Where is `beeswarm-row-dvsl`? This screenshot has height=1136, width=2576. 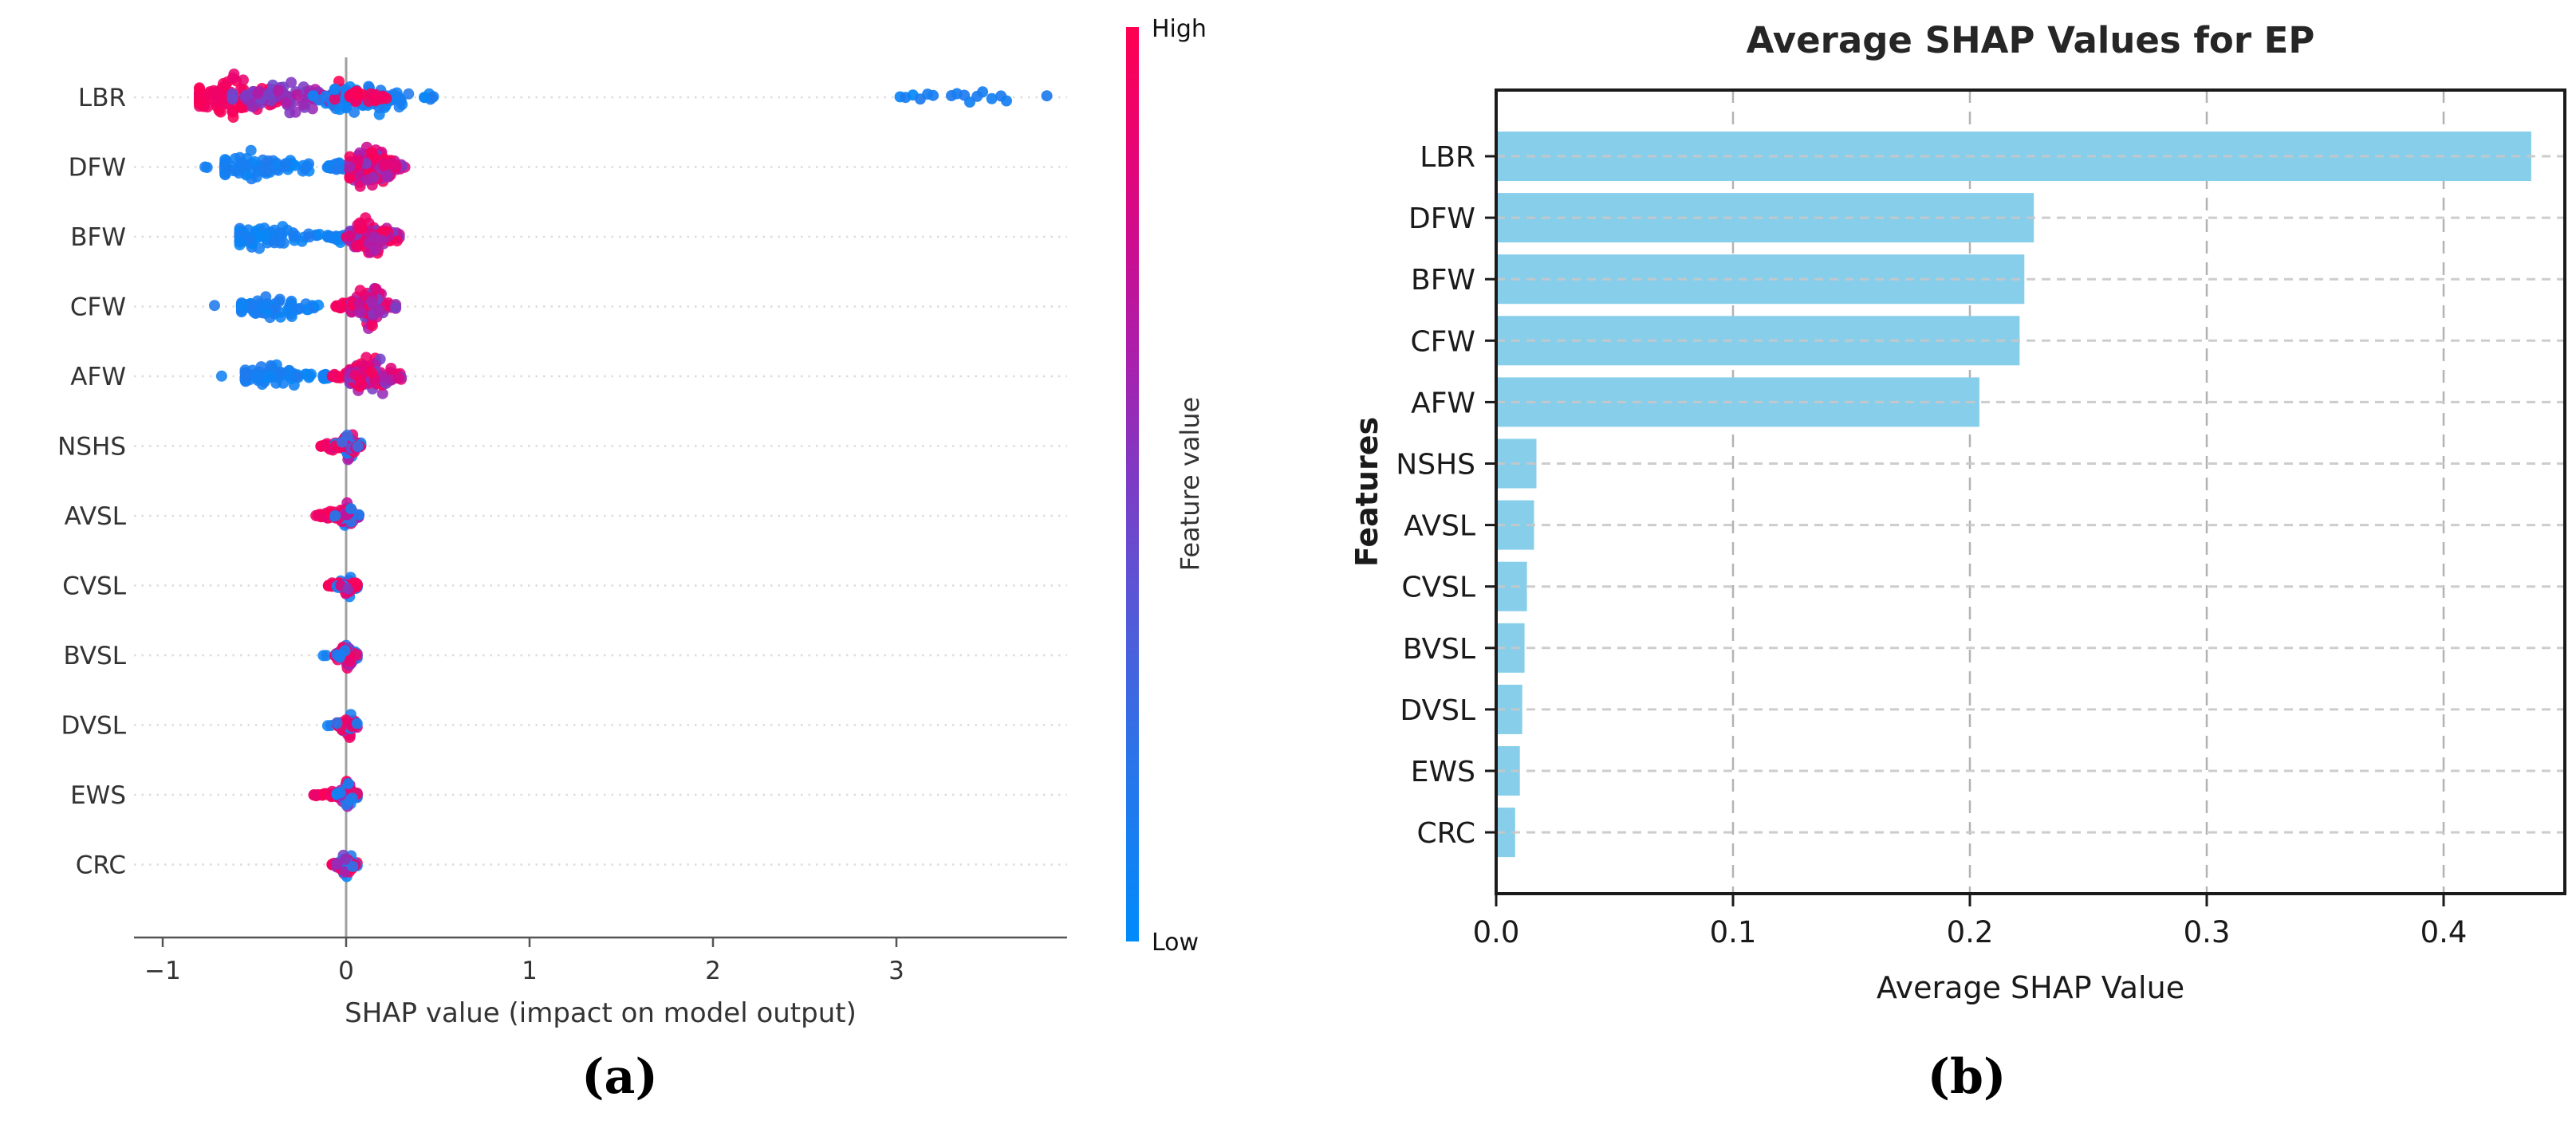
beeswarm-row-dvsl is located at coordinates (342, 726).